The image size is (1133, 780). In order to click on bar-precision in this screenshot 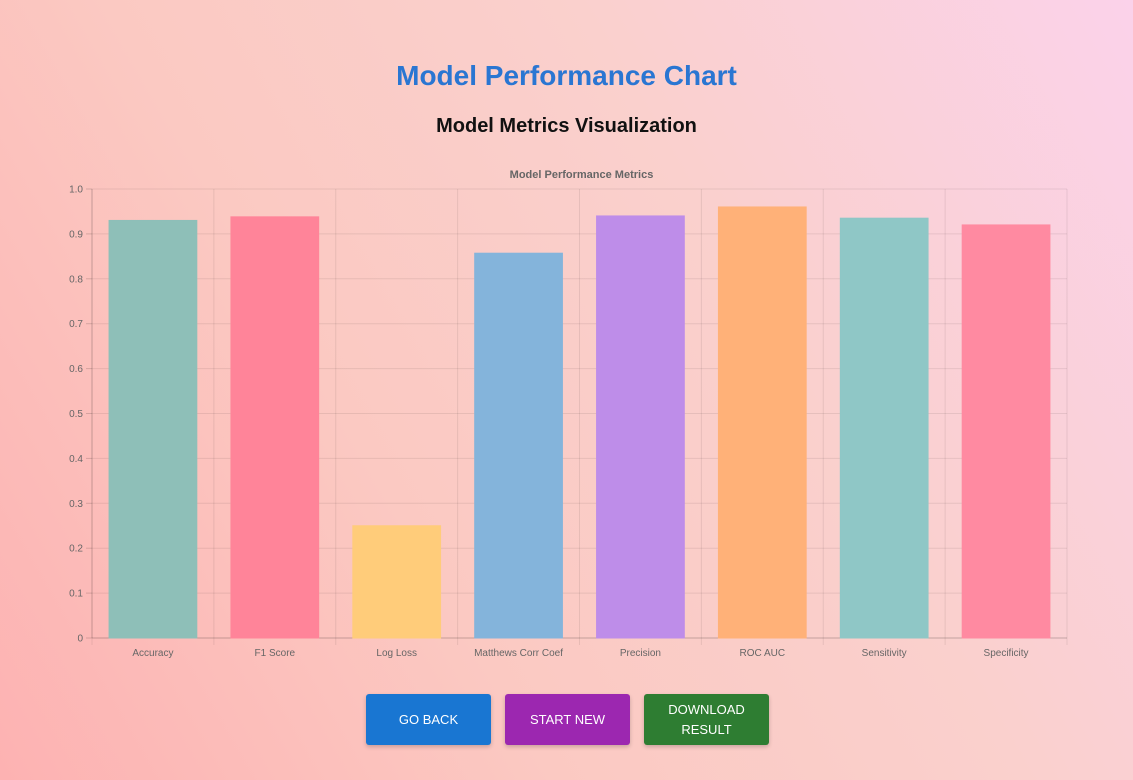, I will do `click(640, 427)`.